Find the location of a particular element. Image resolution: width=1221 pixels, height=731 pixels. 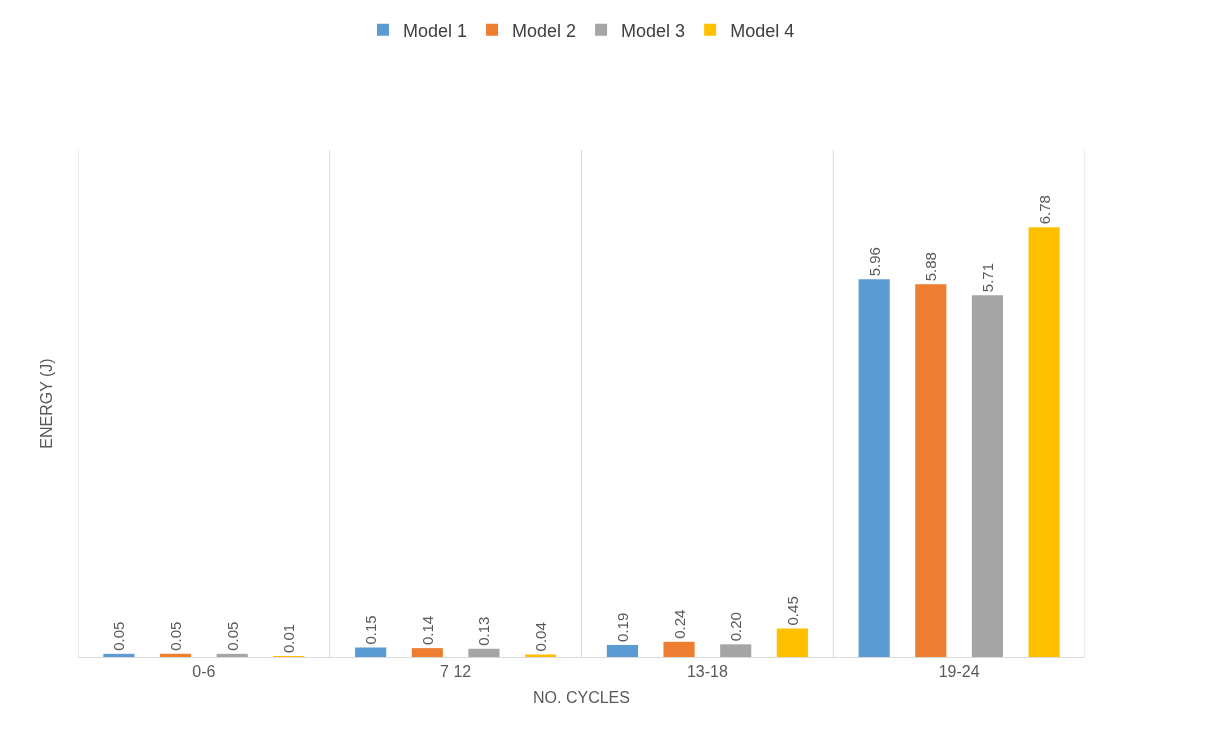

data-label: 5.96 is located at coordinates (874, 262).